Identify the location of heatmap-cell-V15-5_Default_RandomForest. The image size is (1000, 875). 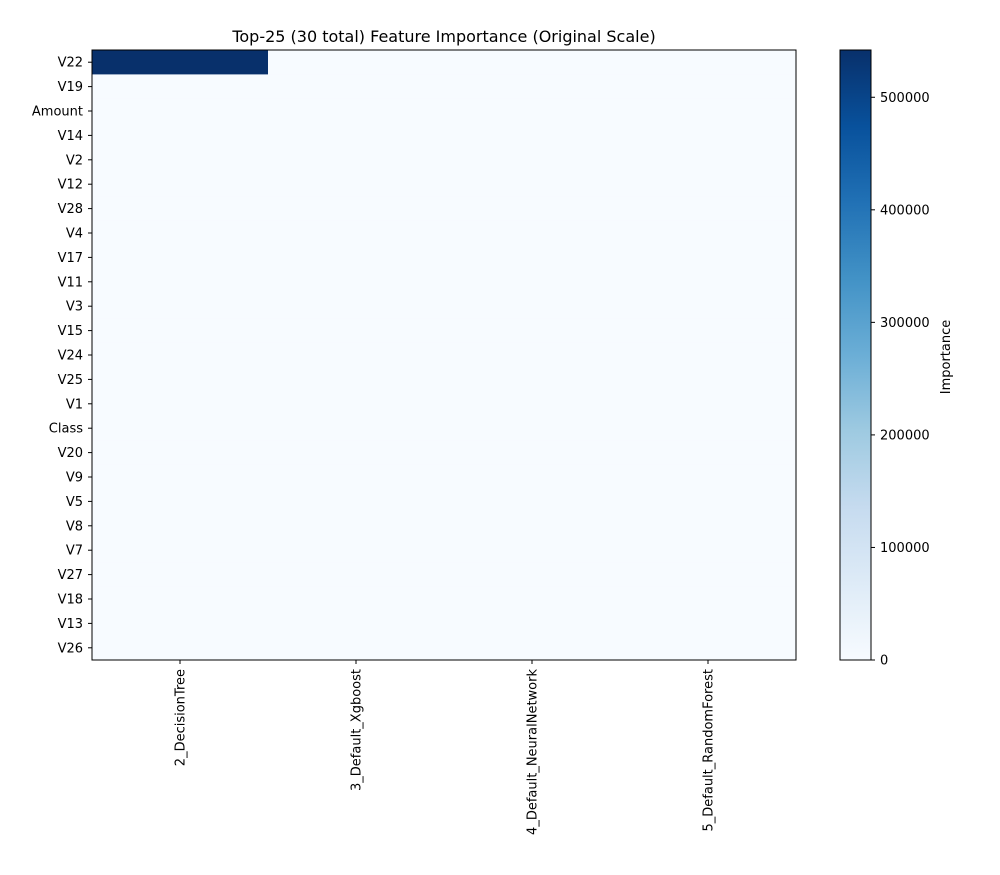
(708, 331).